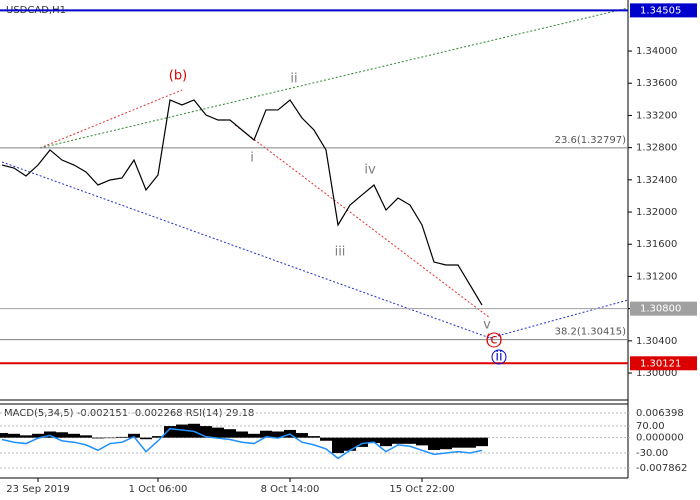  Describe the element at coordinates (656, 51) in the screenshot. I see `y-tick-label: 1.34000` at that location.